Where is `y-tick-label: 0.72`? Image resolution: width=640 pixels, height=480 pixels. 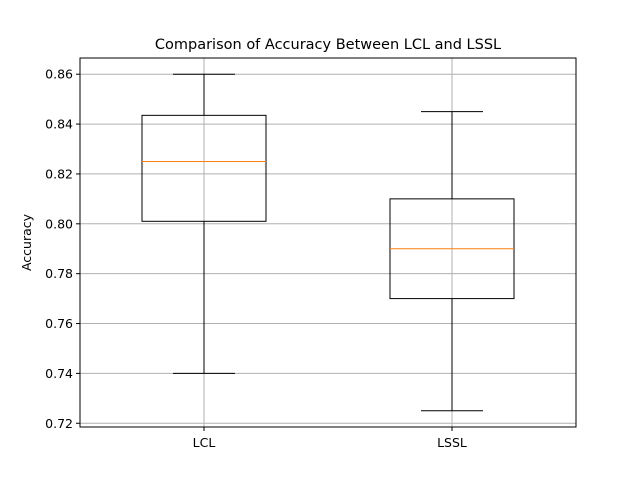 y-tick-label: 0.72 is located at coordinates (59, 423).